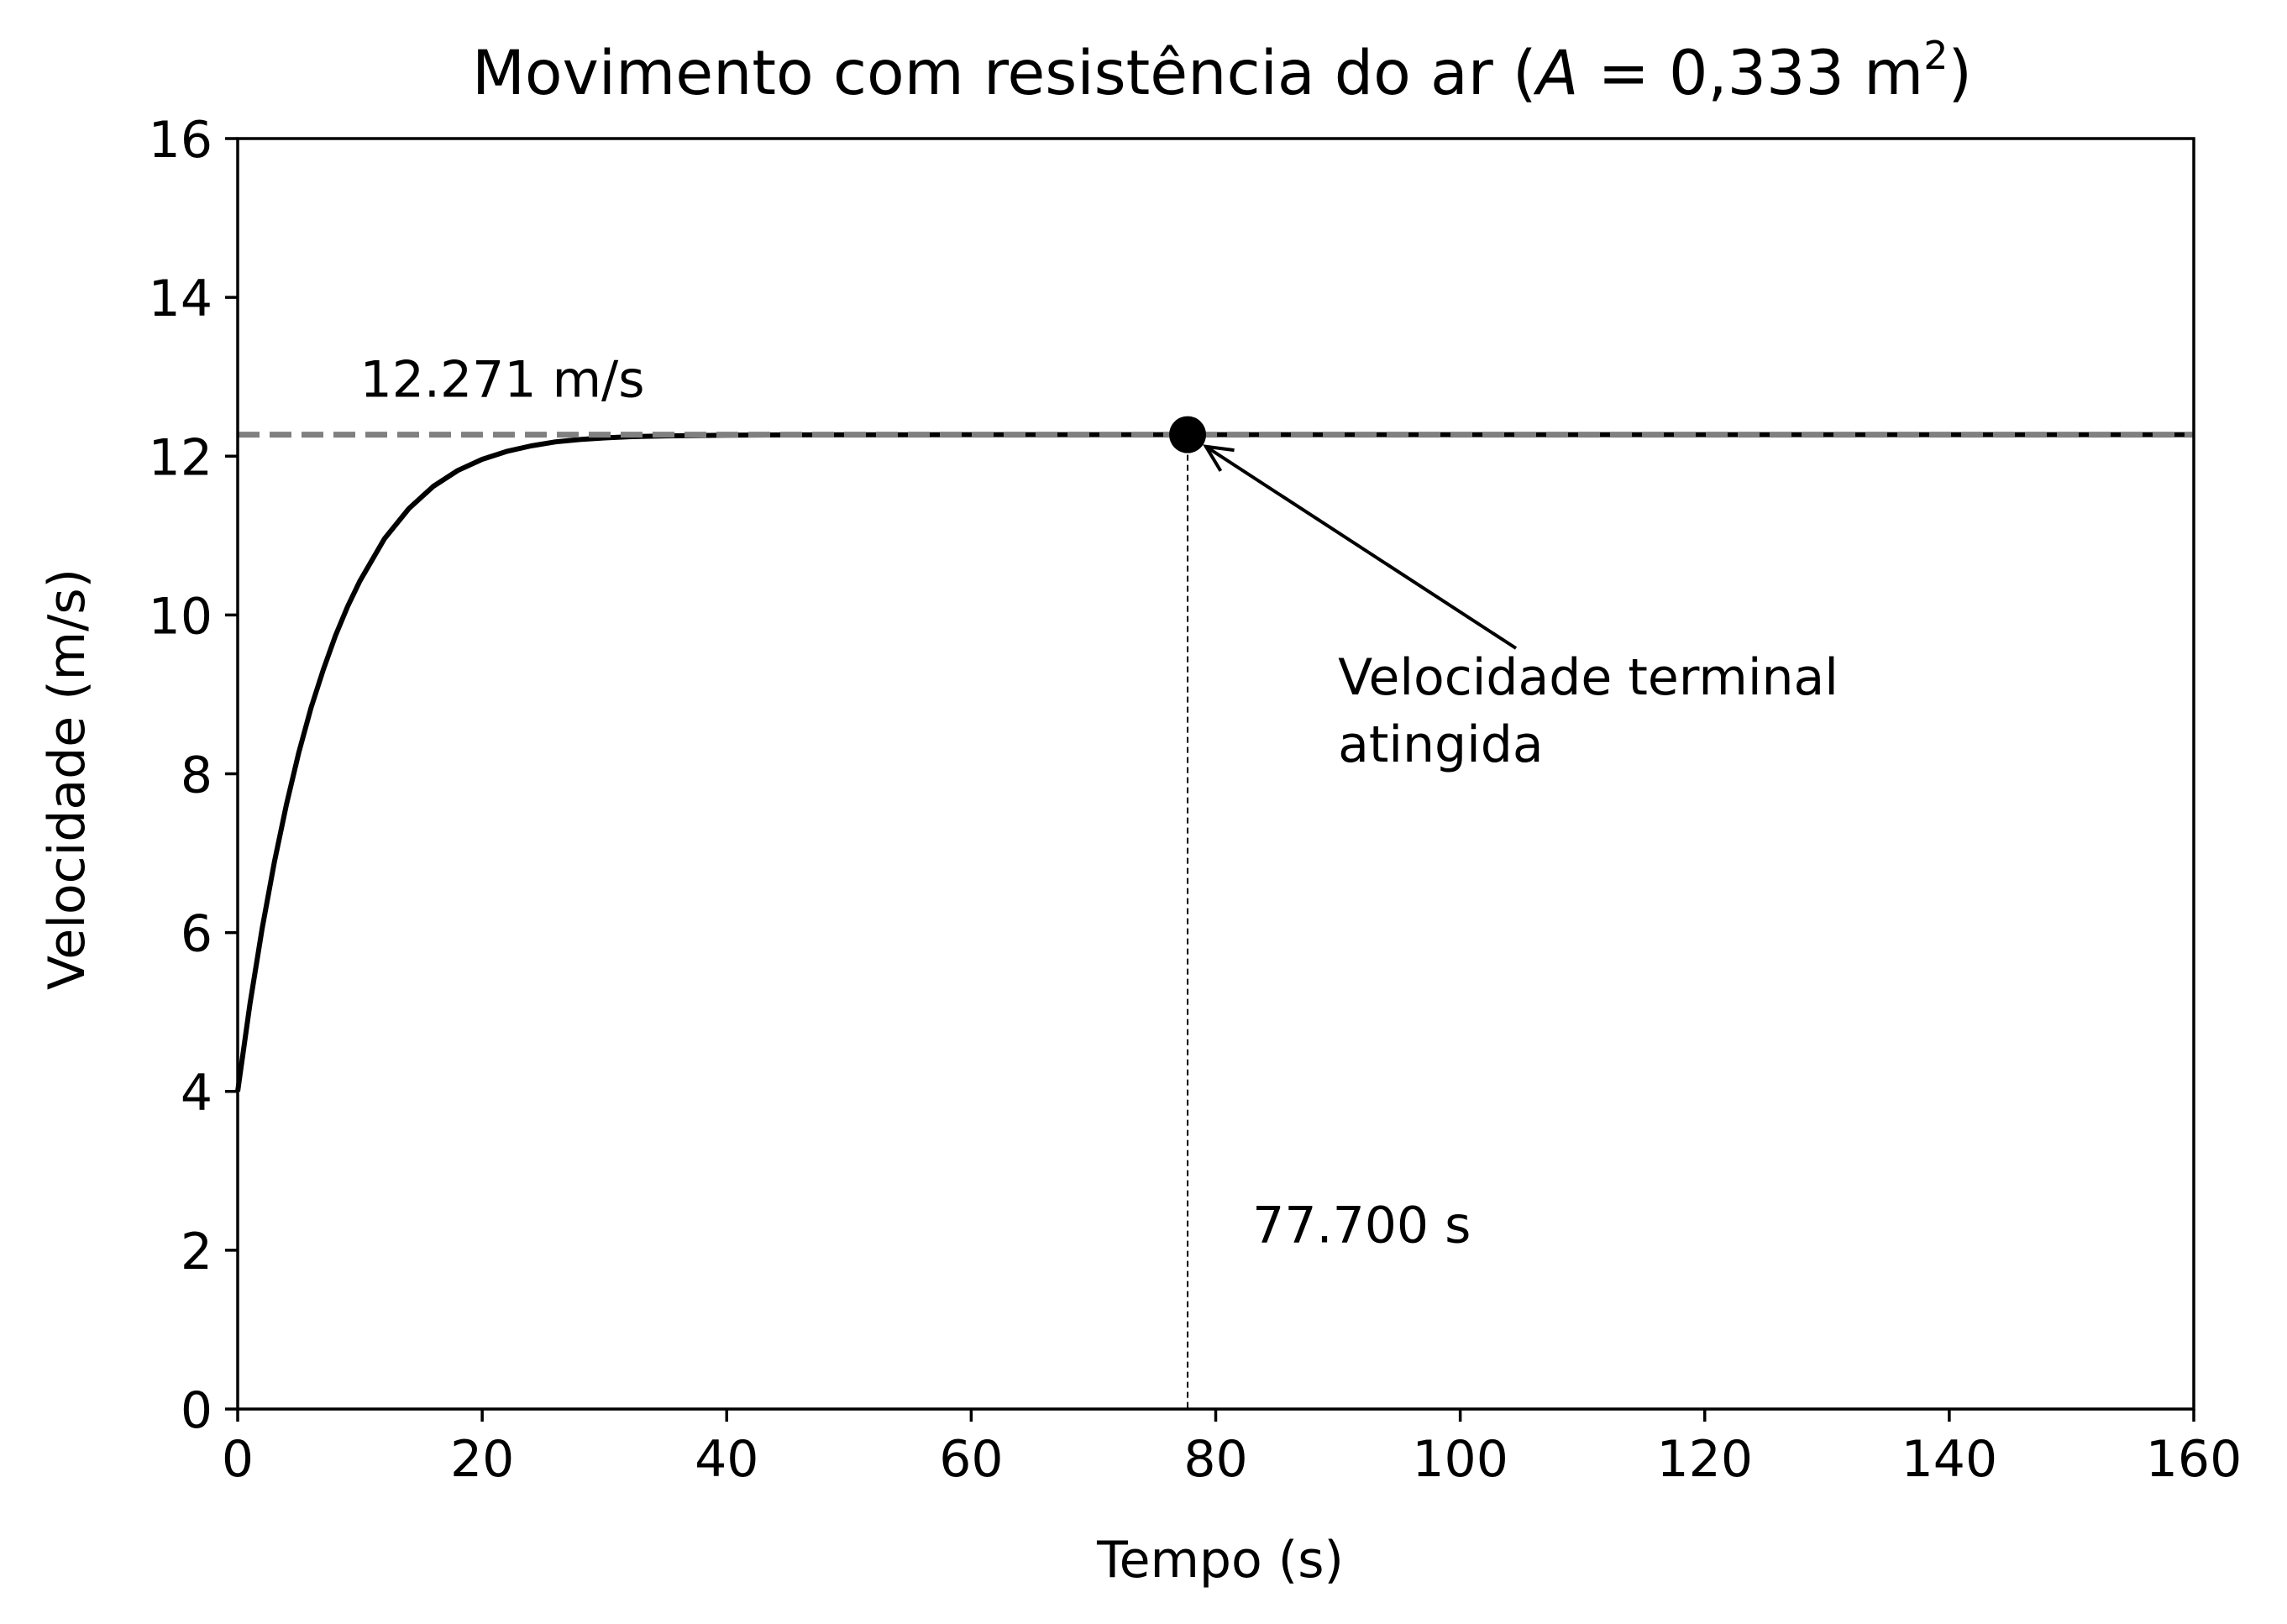  What do you see at coordinates (502, 380) in the screenshot?
I see `terminal-velocity-label: 12.271 m/s` at bounding box center [502, 380].